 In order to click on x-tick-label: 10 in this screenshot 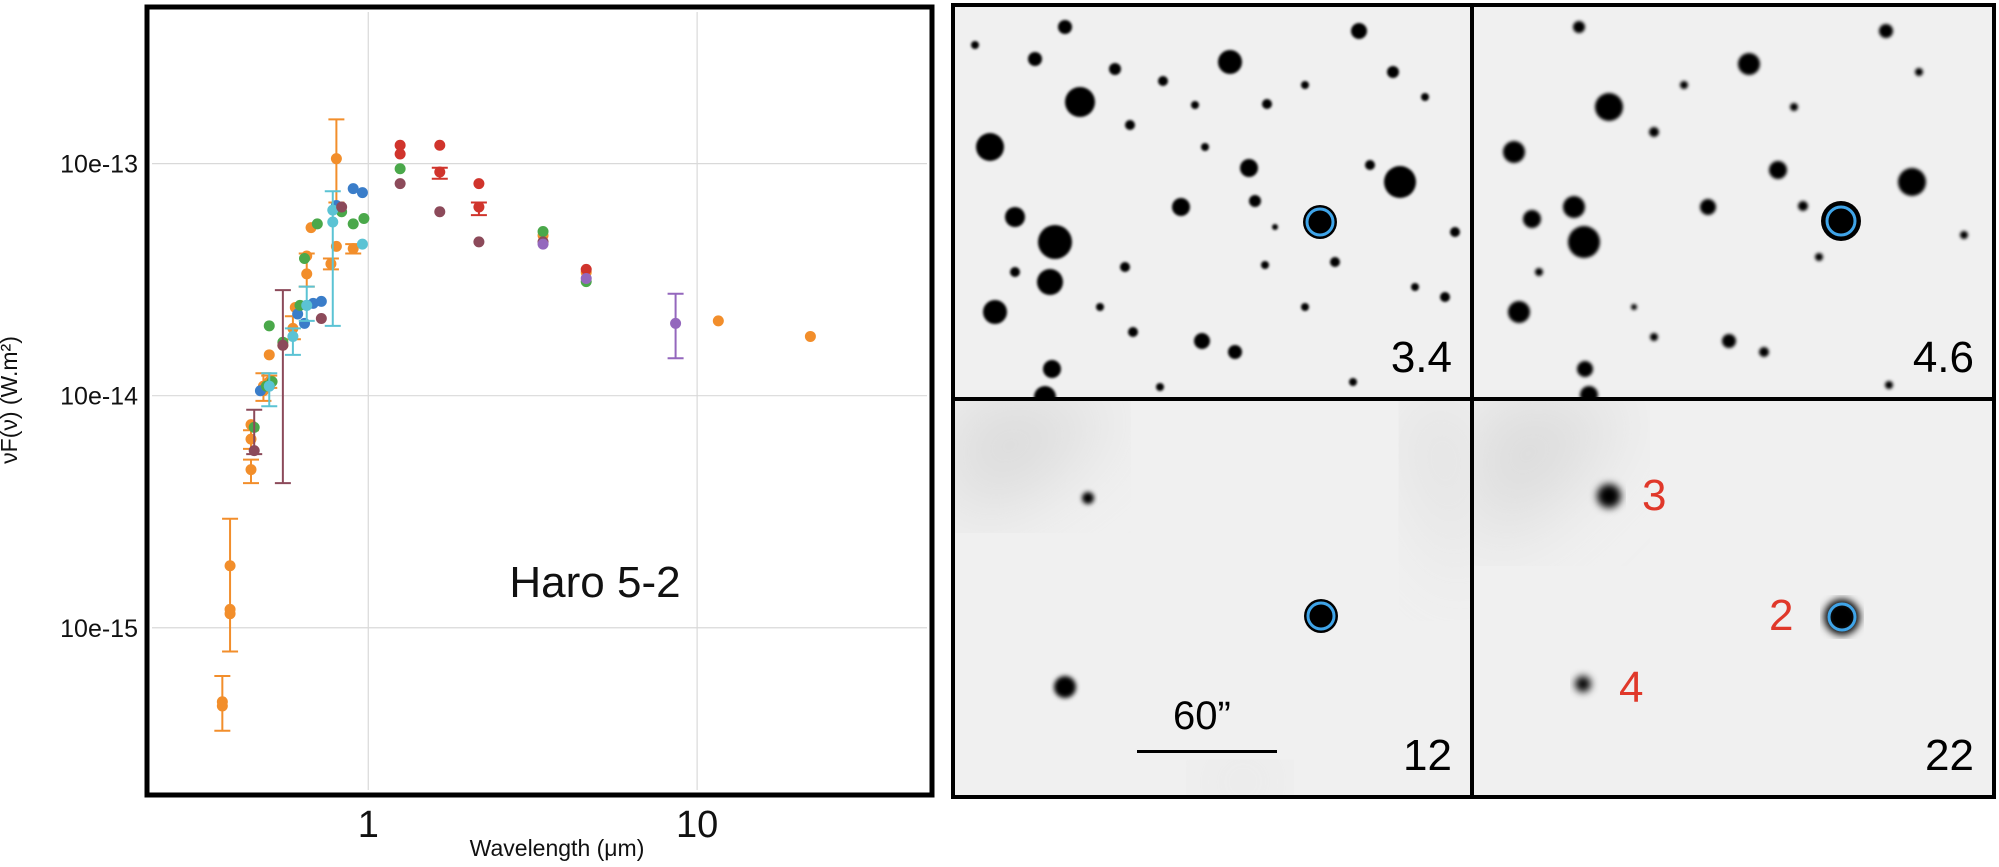, I will do `click(697, 825)`.